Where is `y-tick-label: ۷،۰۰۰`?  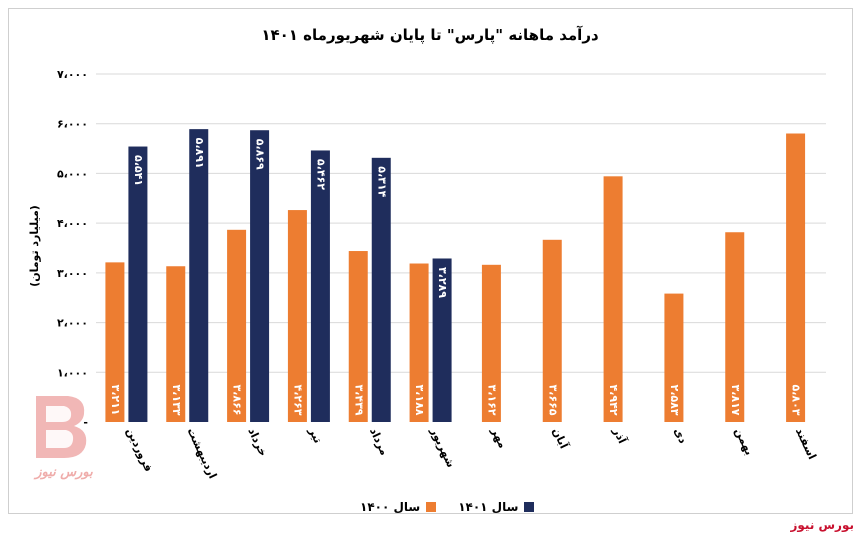 y-tick-label: ۷،۰۰۰ is located at coordinates (72, 74).